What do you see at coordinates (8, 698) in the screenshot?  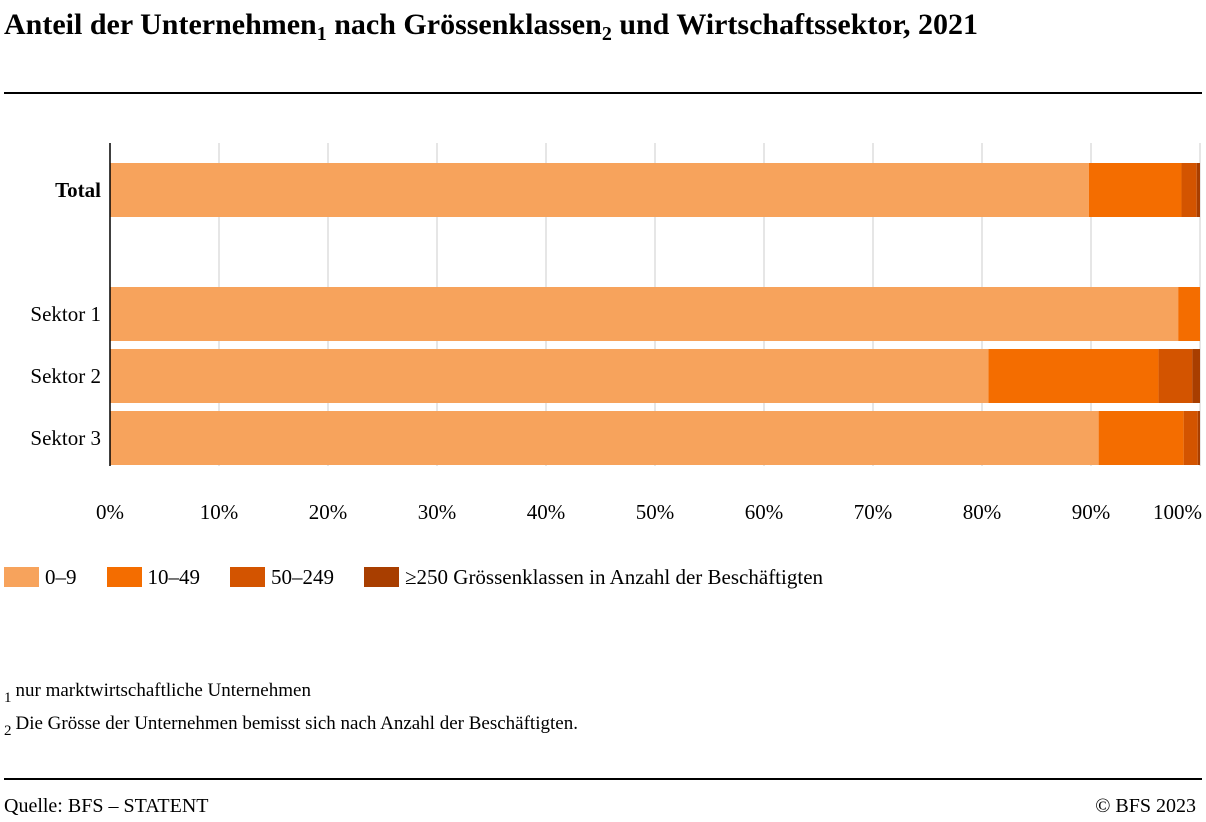 I see `footnote-number: 1` at bounding box center [8, 698].